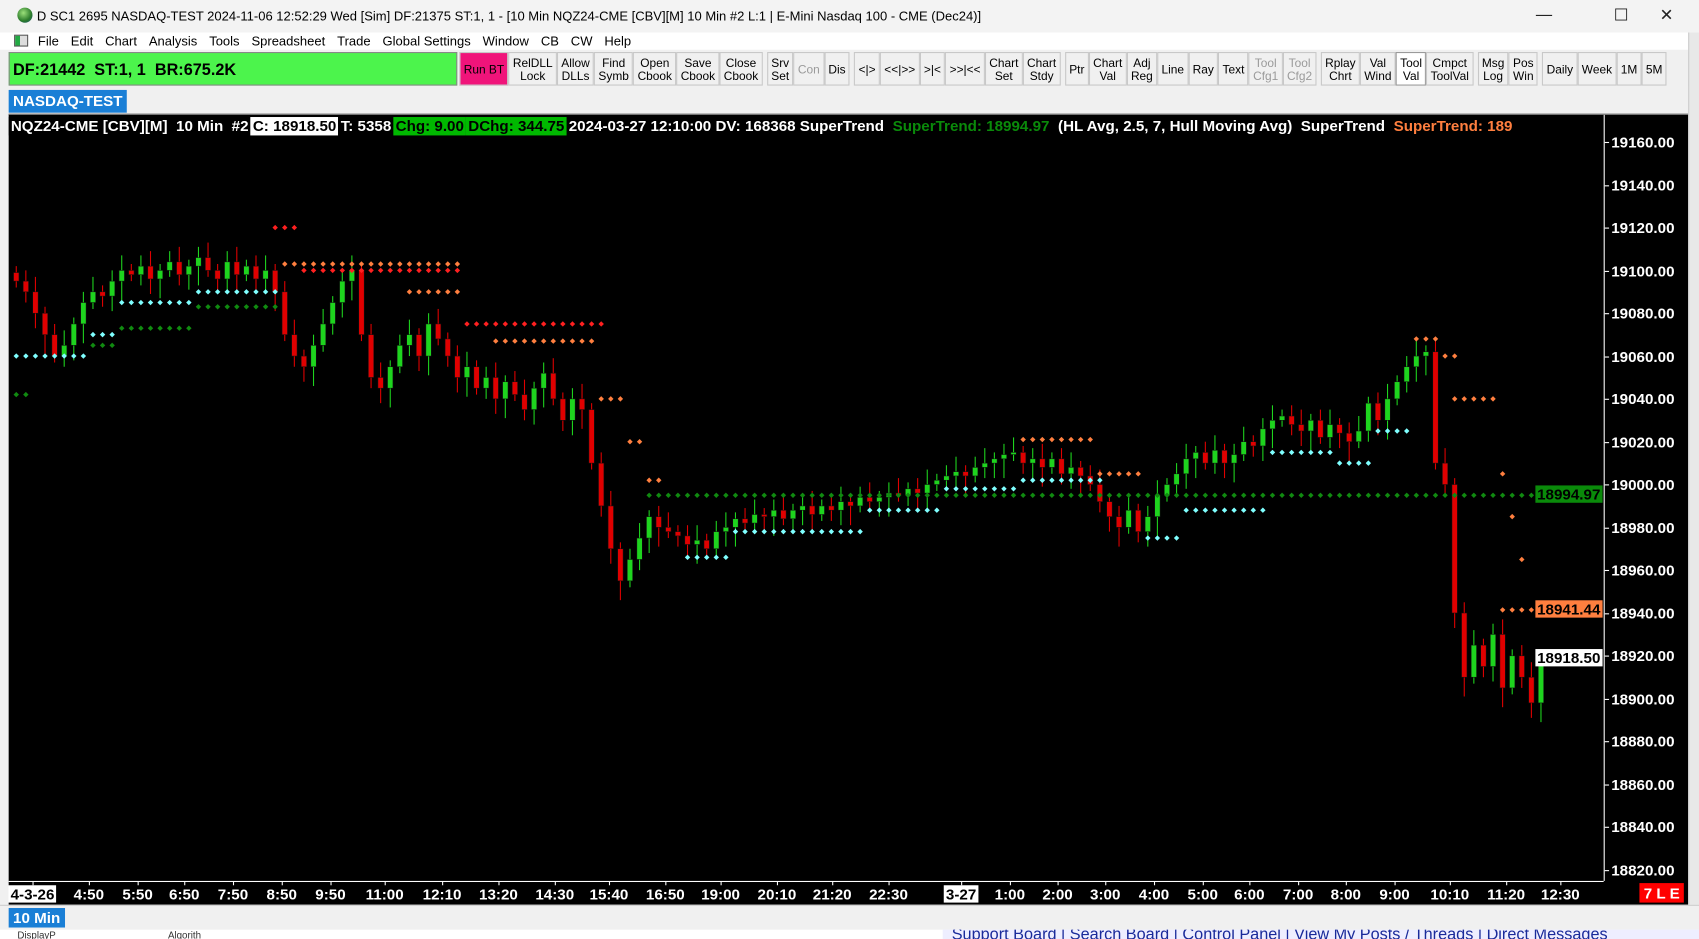 The height and width of the screenshot is (939, 1699). Describe the element at coordinates (1173, 69) in the screenshot. I see `toolbar-button-line: Line` at that location.